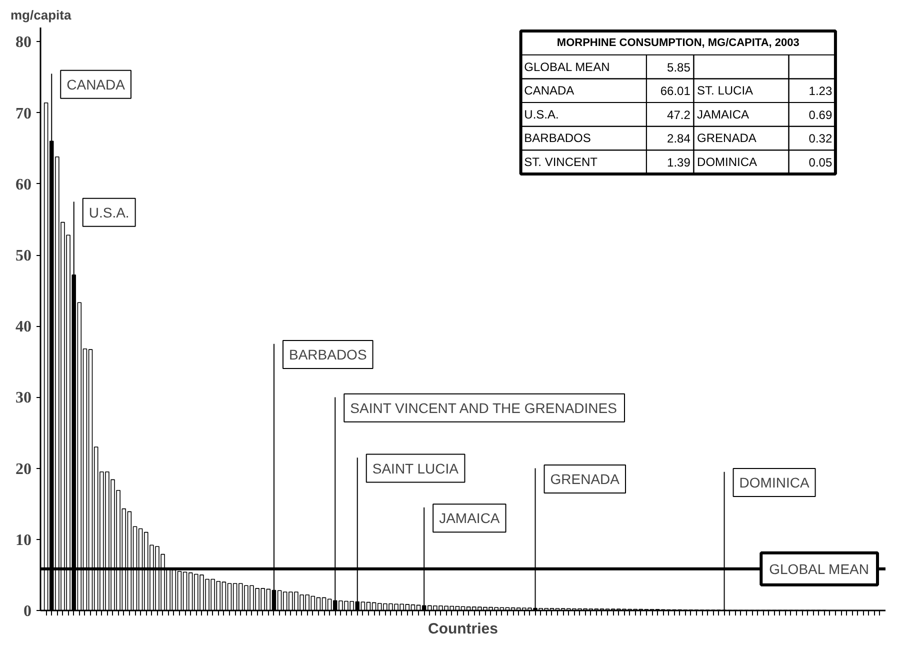 This screenshot has width=899, height=646. Describe the element at coordinates (28, 611) in the screenshot. I see `y-tick-label: 0` at that location.